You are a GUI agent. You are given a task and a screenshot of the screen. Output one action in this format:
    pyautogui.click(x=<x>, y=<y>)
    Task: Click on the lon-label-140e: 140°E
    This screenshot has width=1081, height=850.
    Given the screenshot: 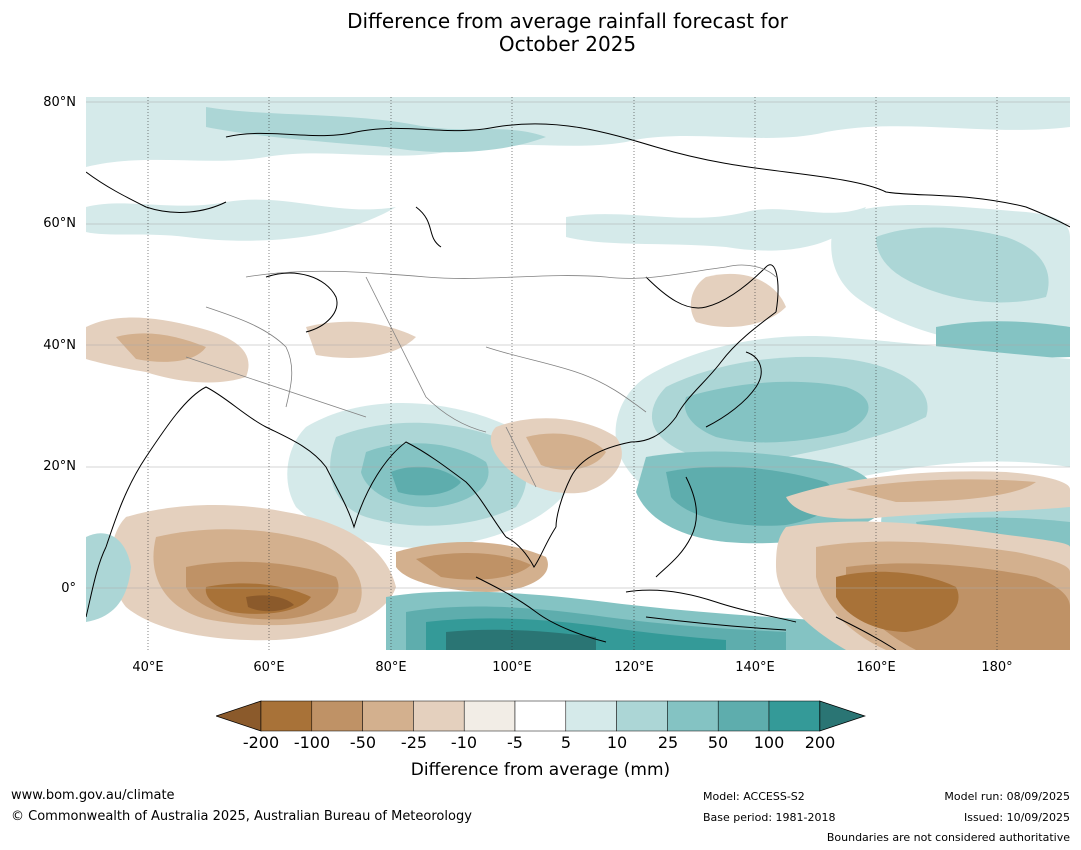 What is the action you would take?
    pyautogui.click(x=755, y=667)
    